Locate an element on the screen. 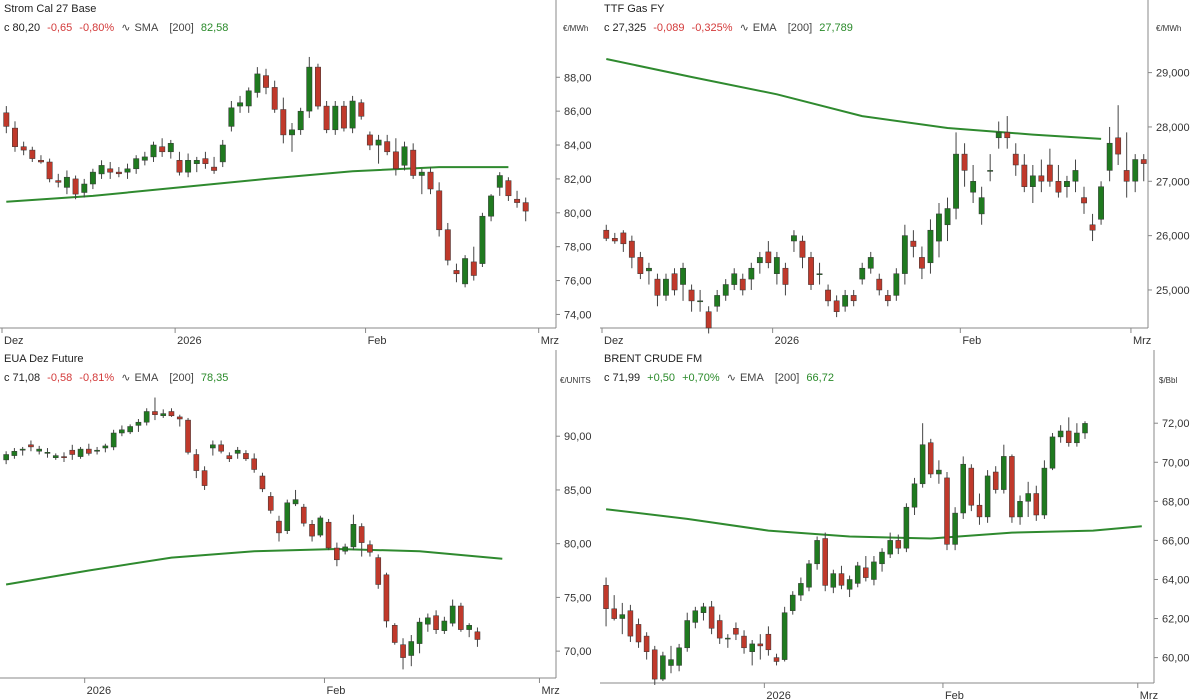 This screenshot has width=1200, height=700. y-tick-label: 76,00 is located at coordinates (578, 282).